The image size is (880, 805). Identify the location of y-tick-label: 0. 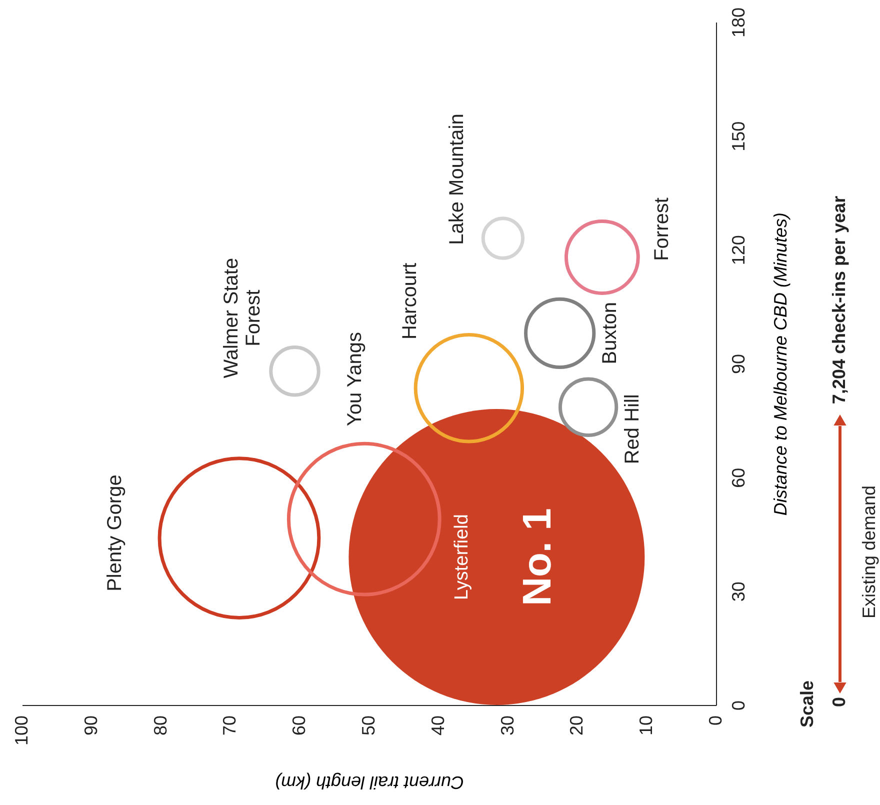
(738, 705).